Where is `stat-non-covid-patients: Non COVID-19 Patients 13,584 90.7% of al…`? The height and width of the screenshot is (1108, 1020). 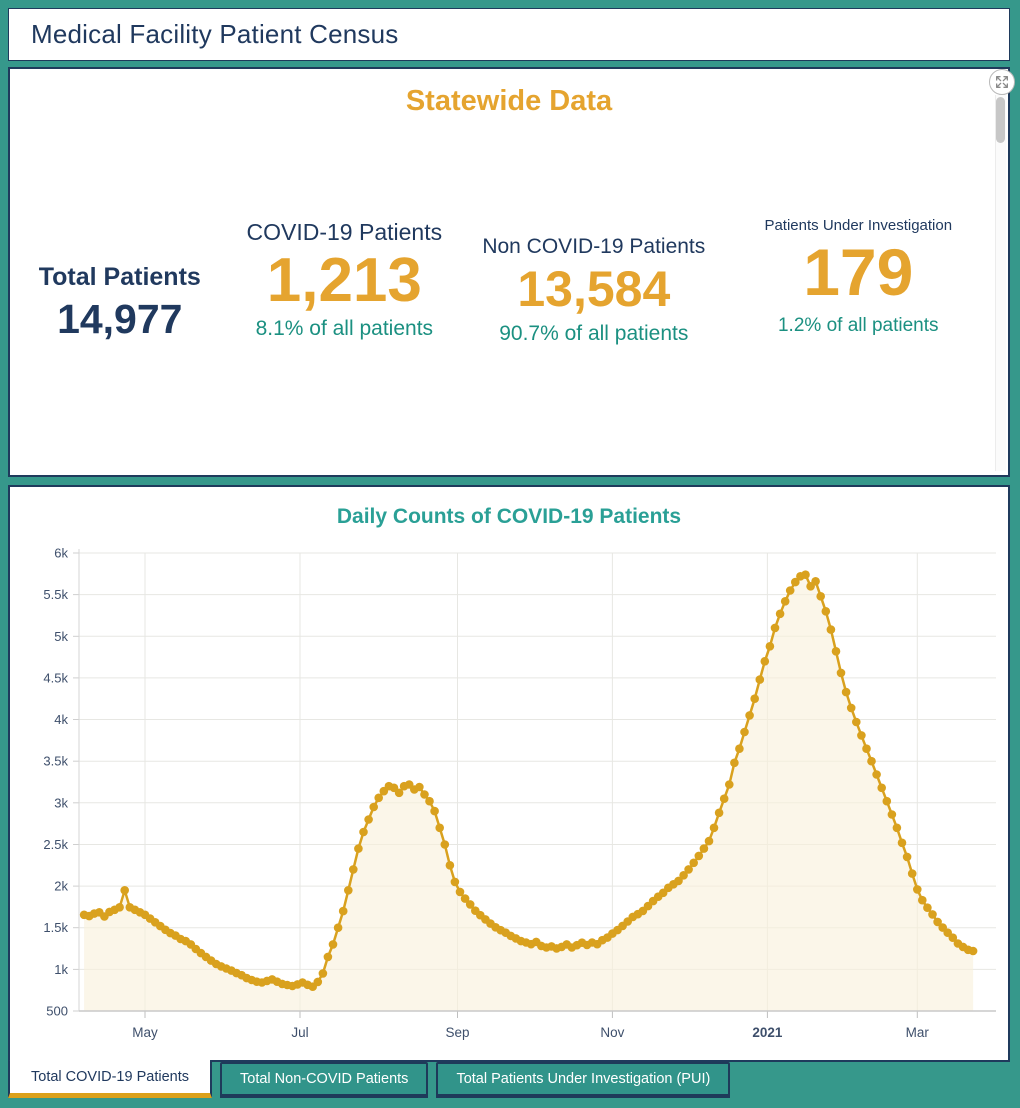
stat-non-covid-patients: Non COVID-19 Patients 13,584 90.7% of al… is located at coordinates (593, 281).